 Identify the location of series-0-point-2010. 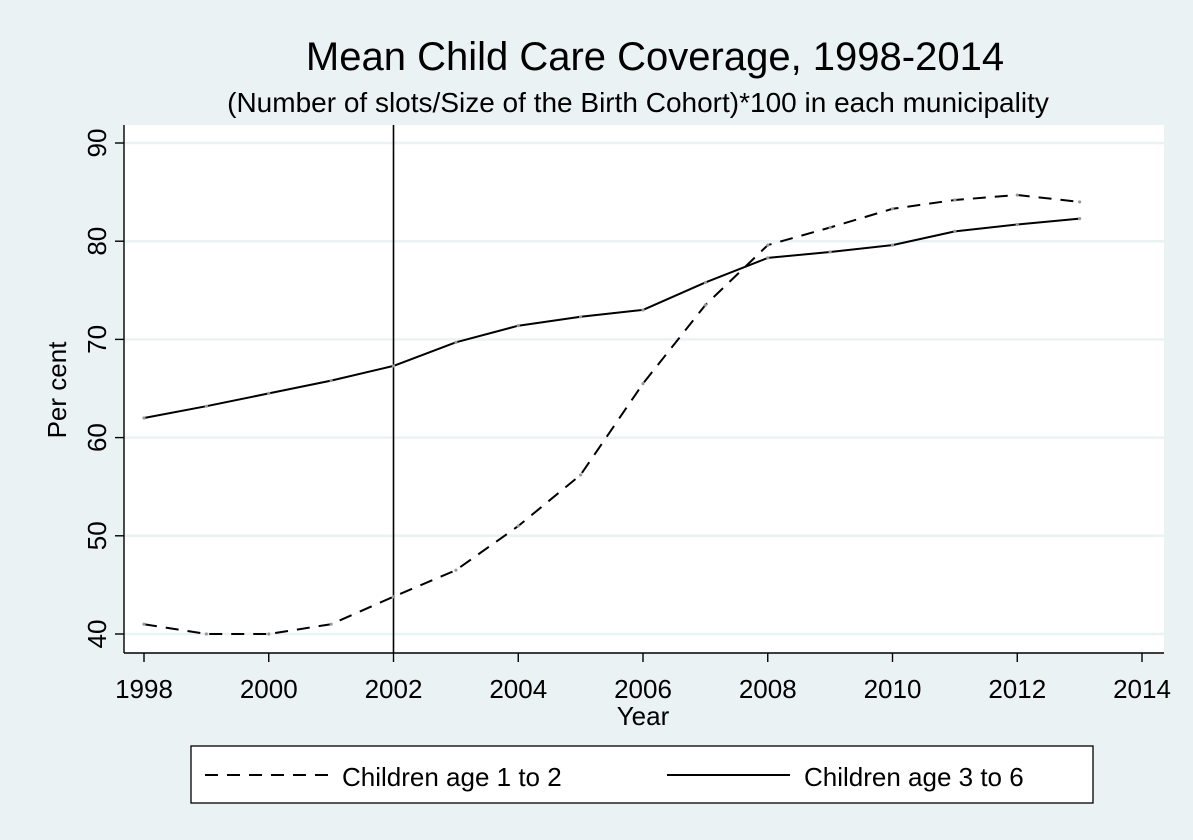
(892, 209).